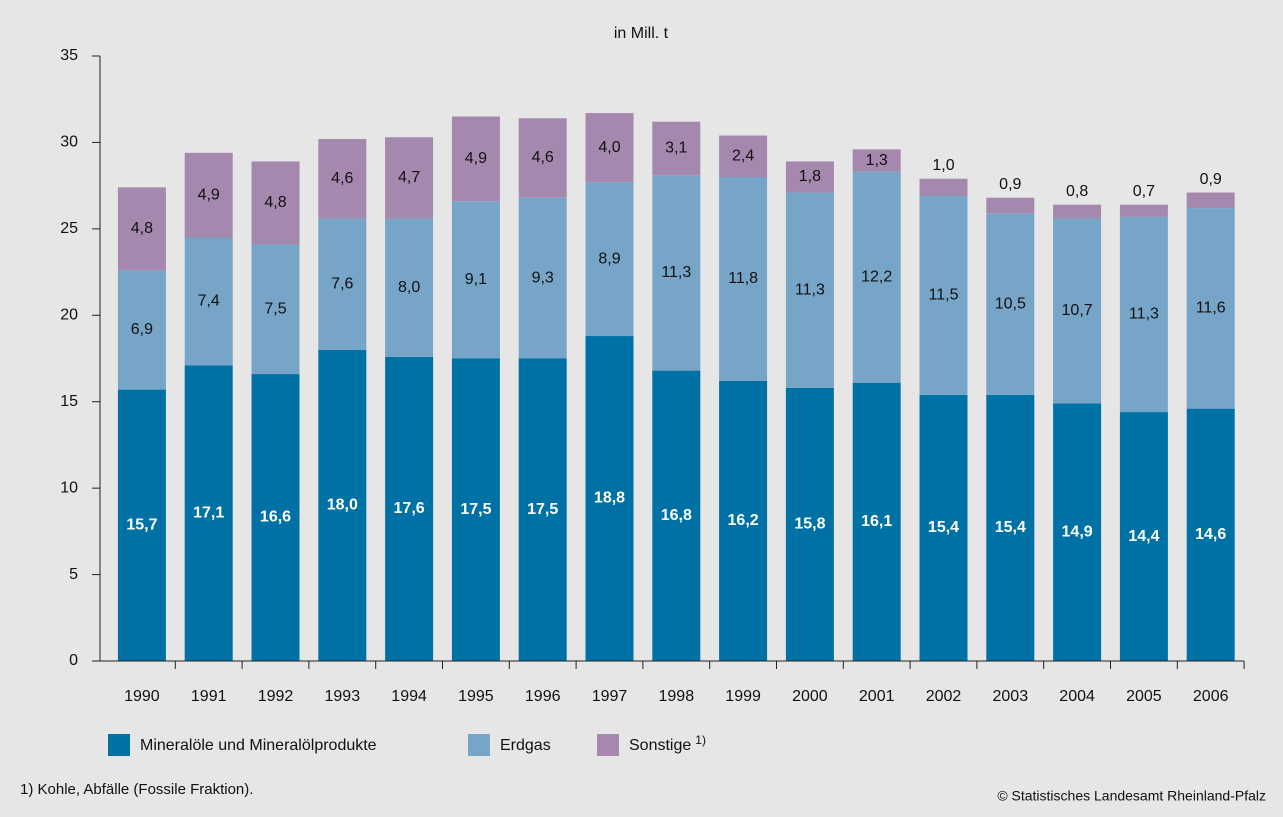 The height and width of the screenshot is (817, 1283). What do you see at coordinates (810, 696) in the screenshot?
I see `x-tick-label: 2000` at bounding box center [810, 696].